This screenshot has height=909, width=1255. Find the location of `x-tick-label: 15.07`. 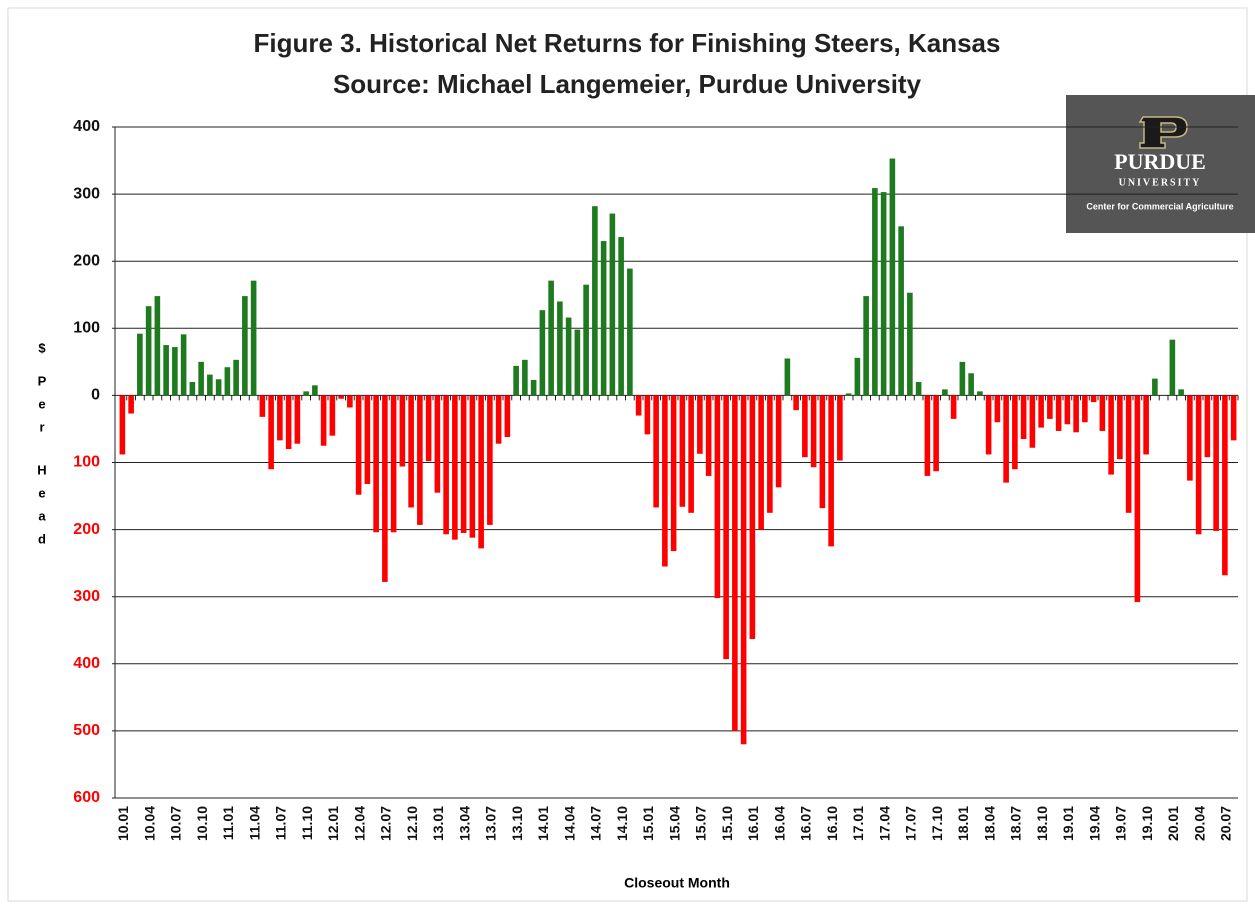

x-tick-label: 15.07 is located at coordinates (701, 823).